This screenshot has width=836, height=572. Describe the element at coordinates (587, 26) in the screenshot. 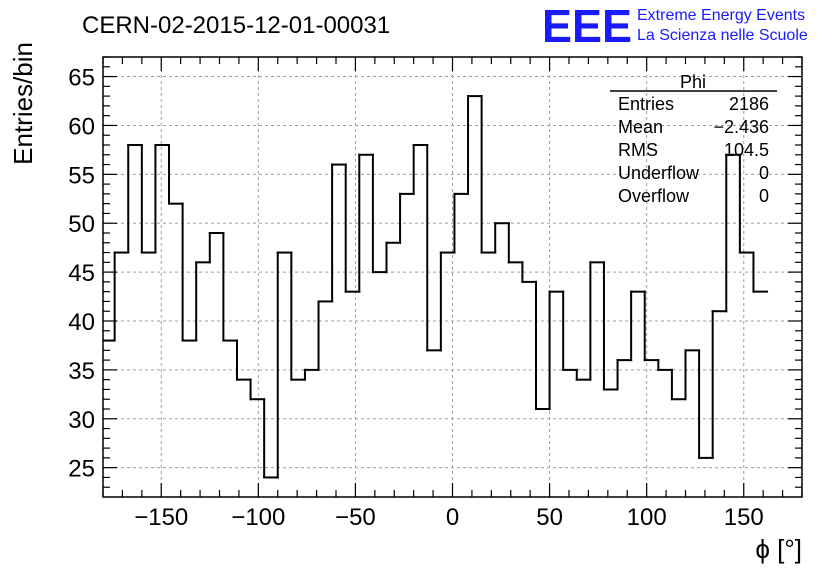

I see `eee-logo-mark: EEE` at that location.